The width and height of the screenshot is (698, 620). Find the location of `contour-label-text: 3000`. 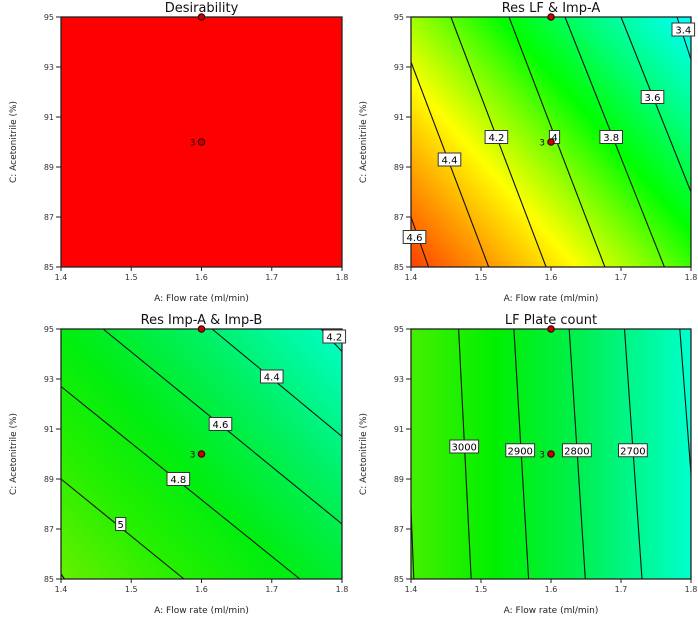

contour-label-text: 3000 is located at coordinates (463, 448).